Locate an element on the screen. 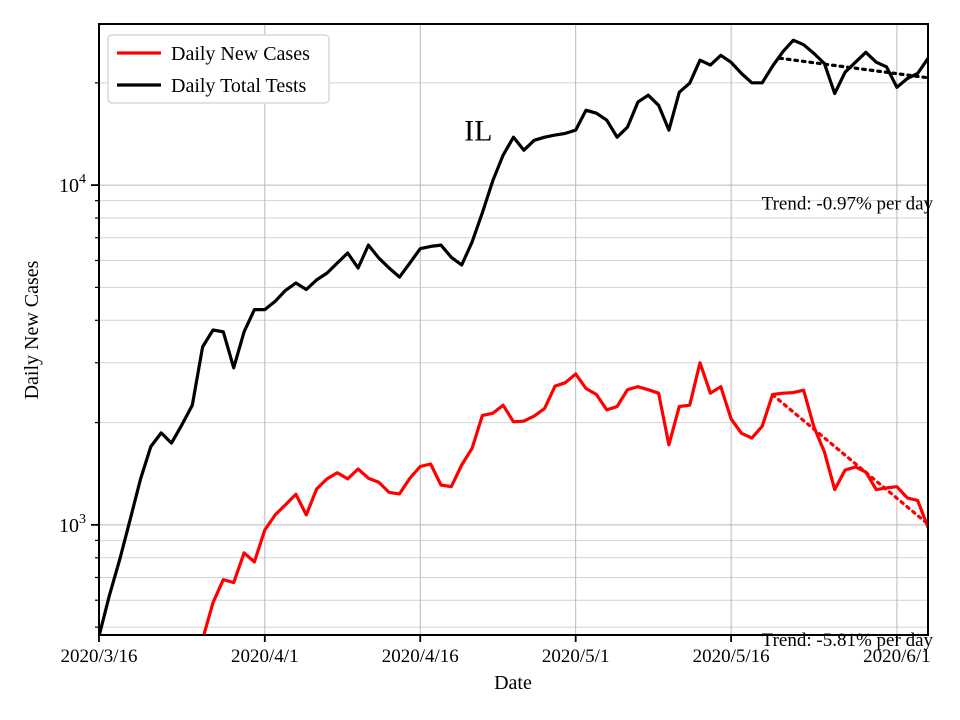 The height and width of the screenshot is (720, 960). x-axis-title: Date is located at coordinates (513, 683).